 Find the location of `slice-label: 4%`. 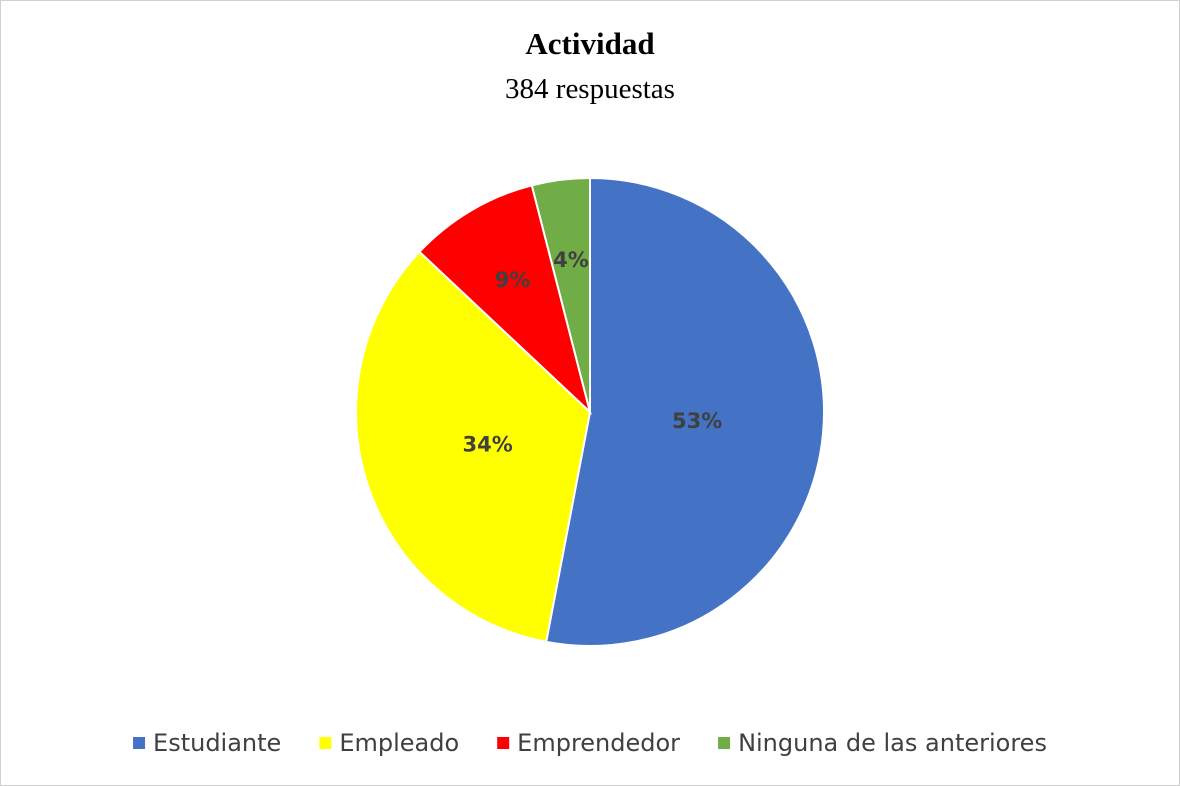

slice-label: 4% is located at coordinates (571, 260).